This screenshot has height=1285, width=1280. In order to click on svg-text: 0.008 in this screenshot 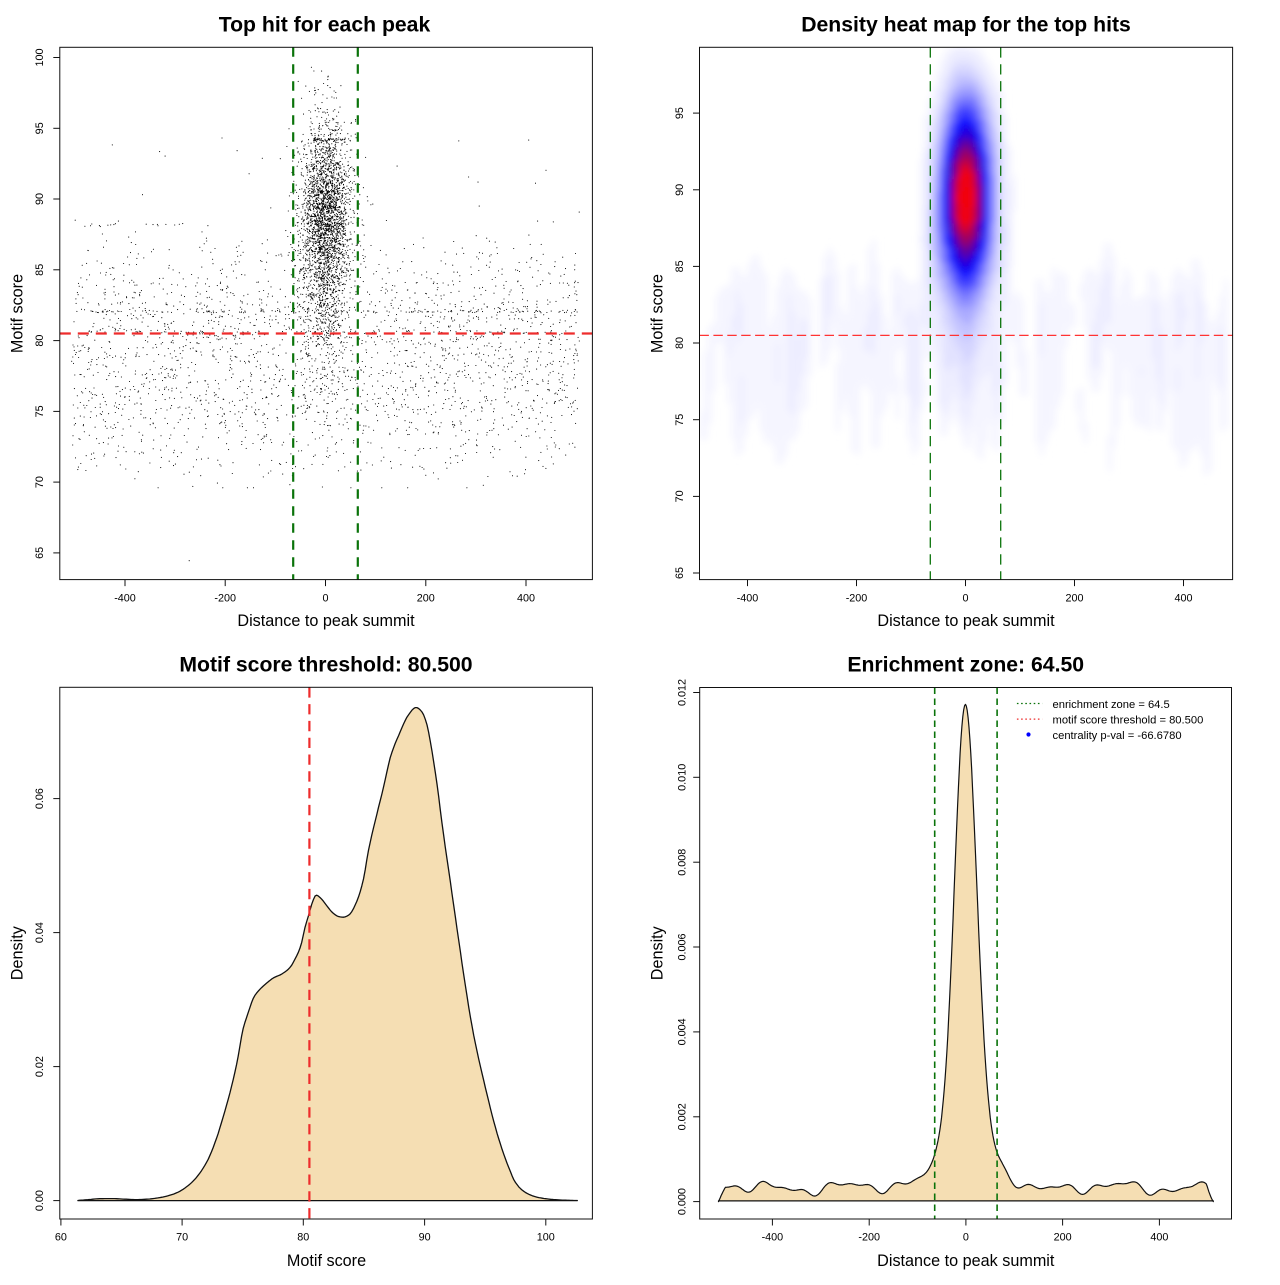, I will do `click(682, 862)`.